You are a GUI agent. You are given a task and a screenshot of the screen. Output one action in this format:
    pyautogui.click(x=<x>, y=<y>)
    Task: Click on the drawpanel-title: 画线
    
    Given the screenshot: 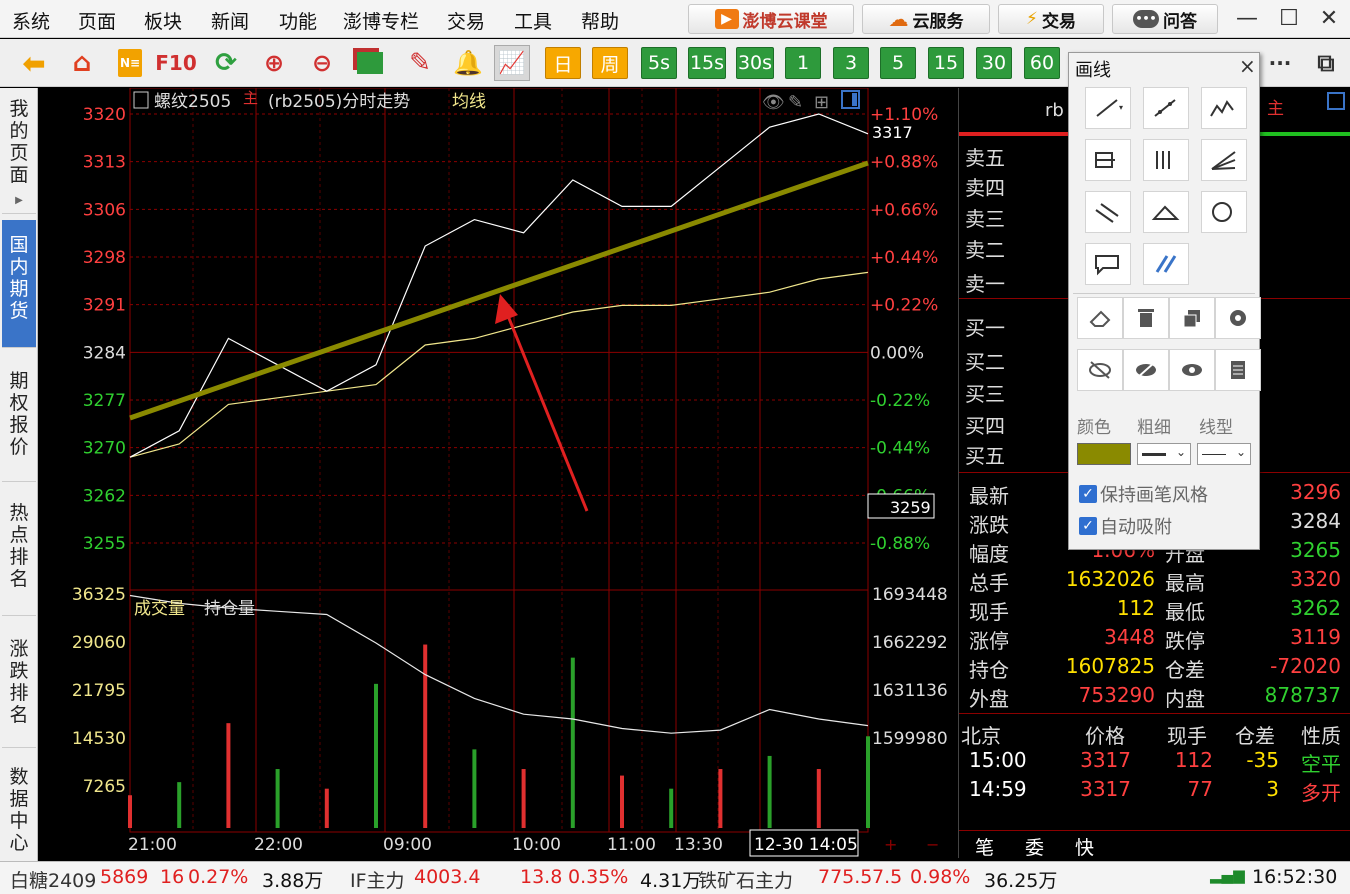 What is the action you would take?
    pyautogui.click(x=1093, y=70)
    